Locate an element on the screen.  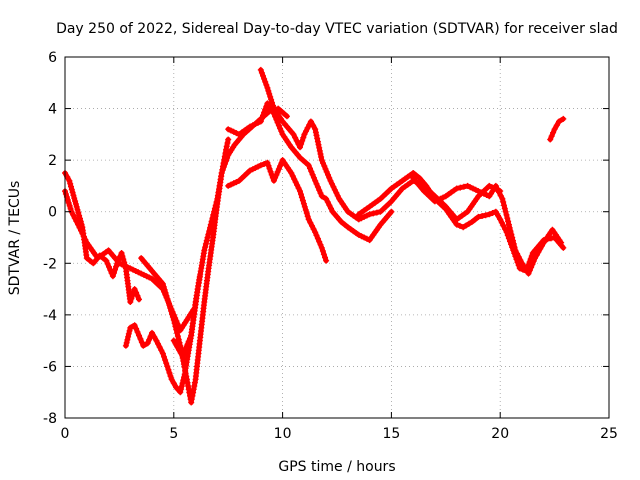
y-tick-label: -6 is located at coordinates (50, 367).